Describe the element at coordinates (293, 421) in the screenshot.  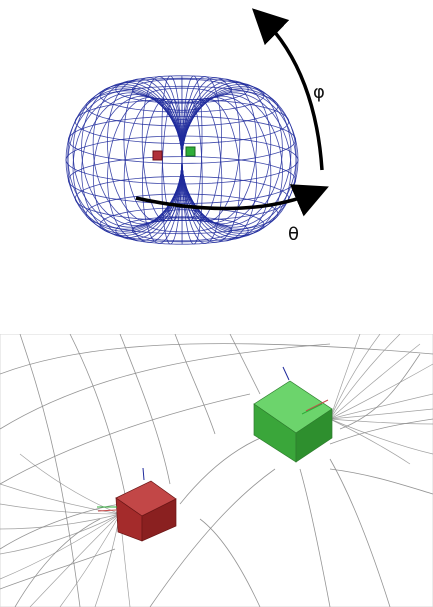
I see `green-cube` at that location.